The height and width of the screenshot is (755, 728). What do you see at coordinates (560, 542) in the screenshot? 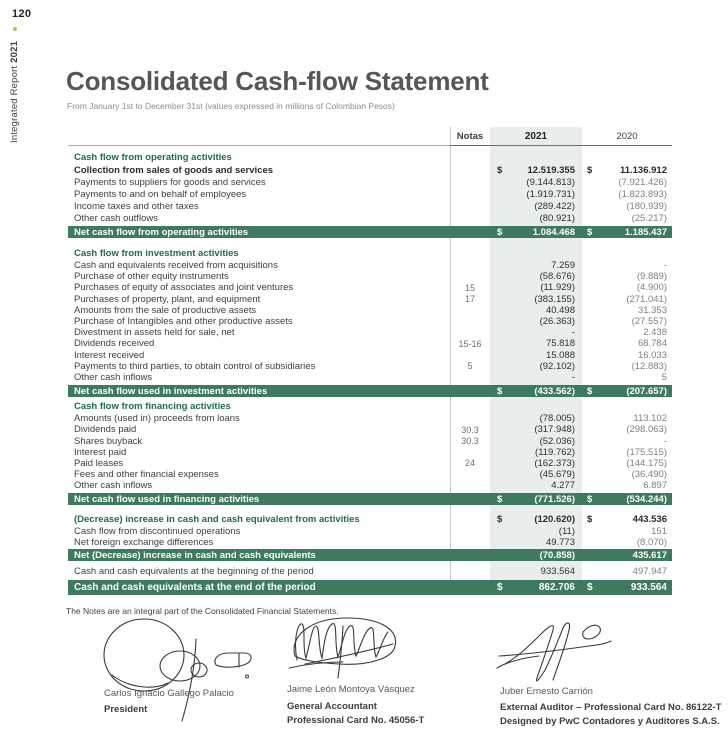
I see `value-2021: 49.773` at bounding box center [560, 542].